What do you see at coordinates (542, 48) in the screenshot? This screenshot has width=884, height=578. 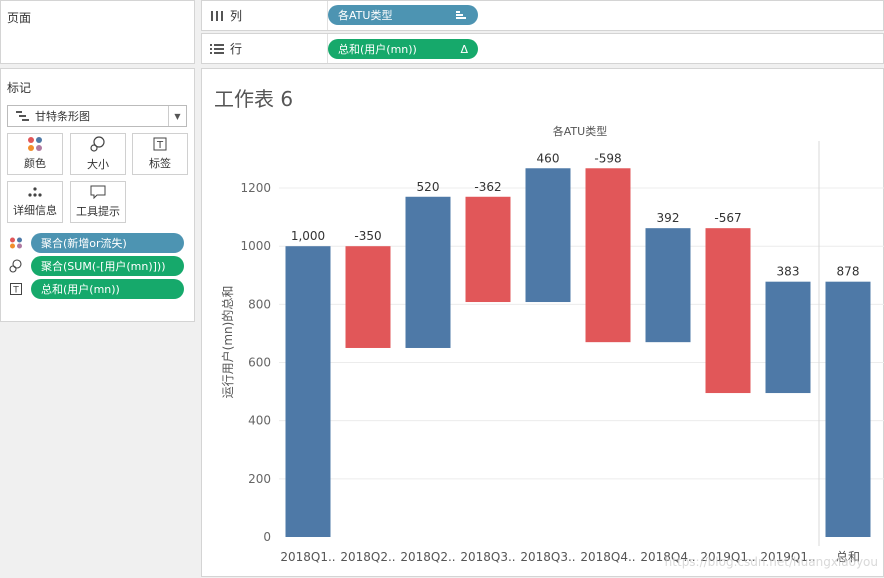 I see `rows-shelf: 行 总和(用户(mn)) Δ` at bounding box center [542, 48].